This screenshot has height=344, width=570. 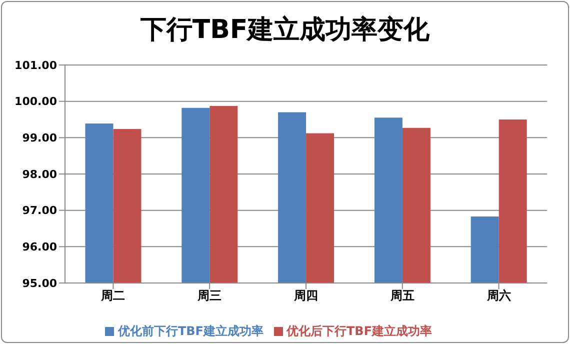 I want to click on x-tick-label: 周四, so click(x=305, y=295).